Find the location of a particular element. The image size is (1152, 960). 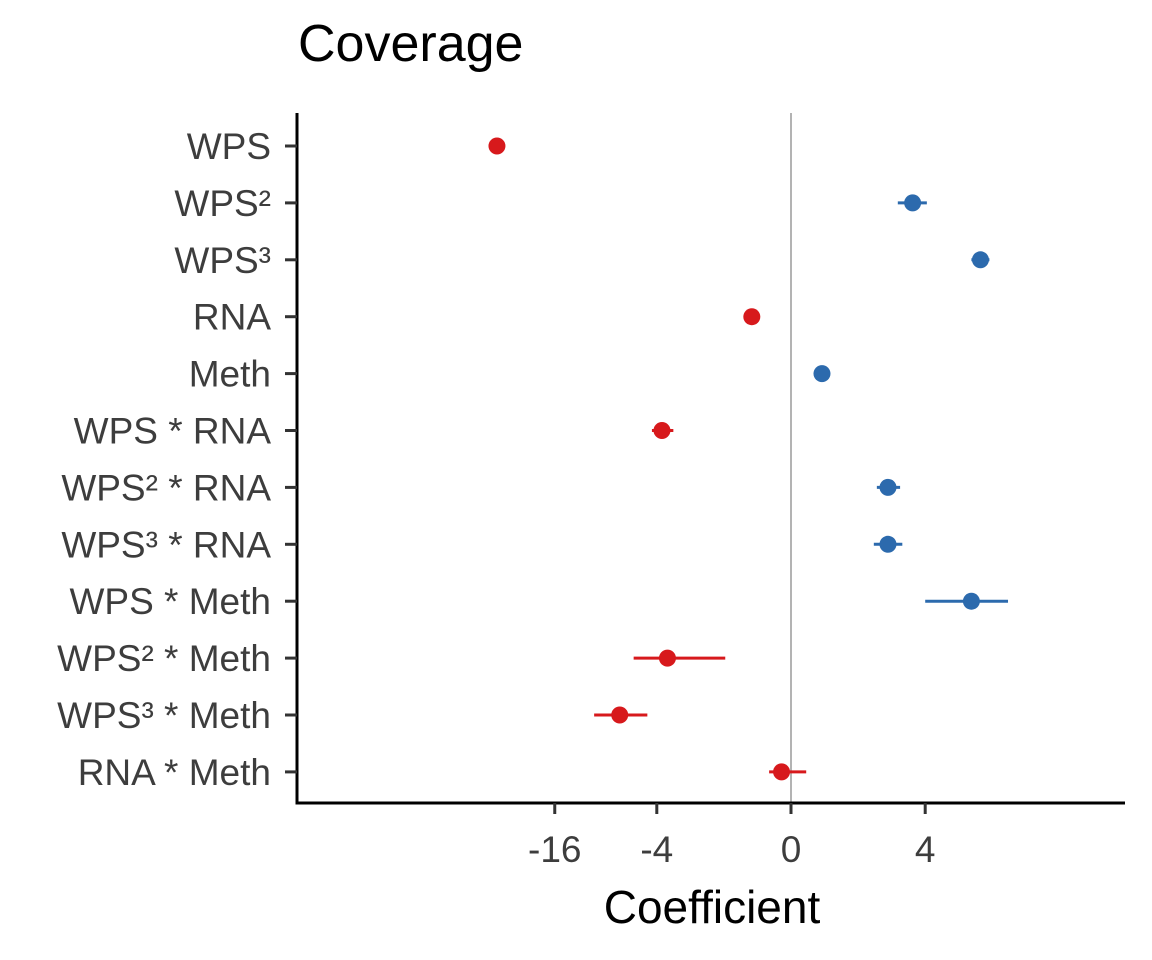

chart-title: Coverage is located at coordinates (411, 44).